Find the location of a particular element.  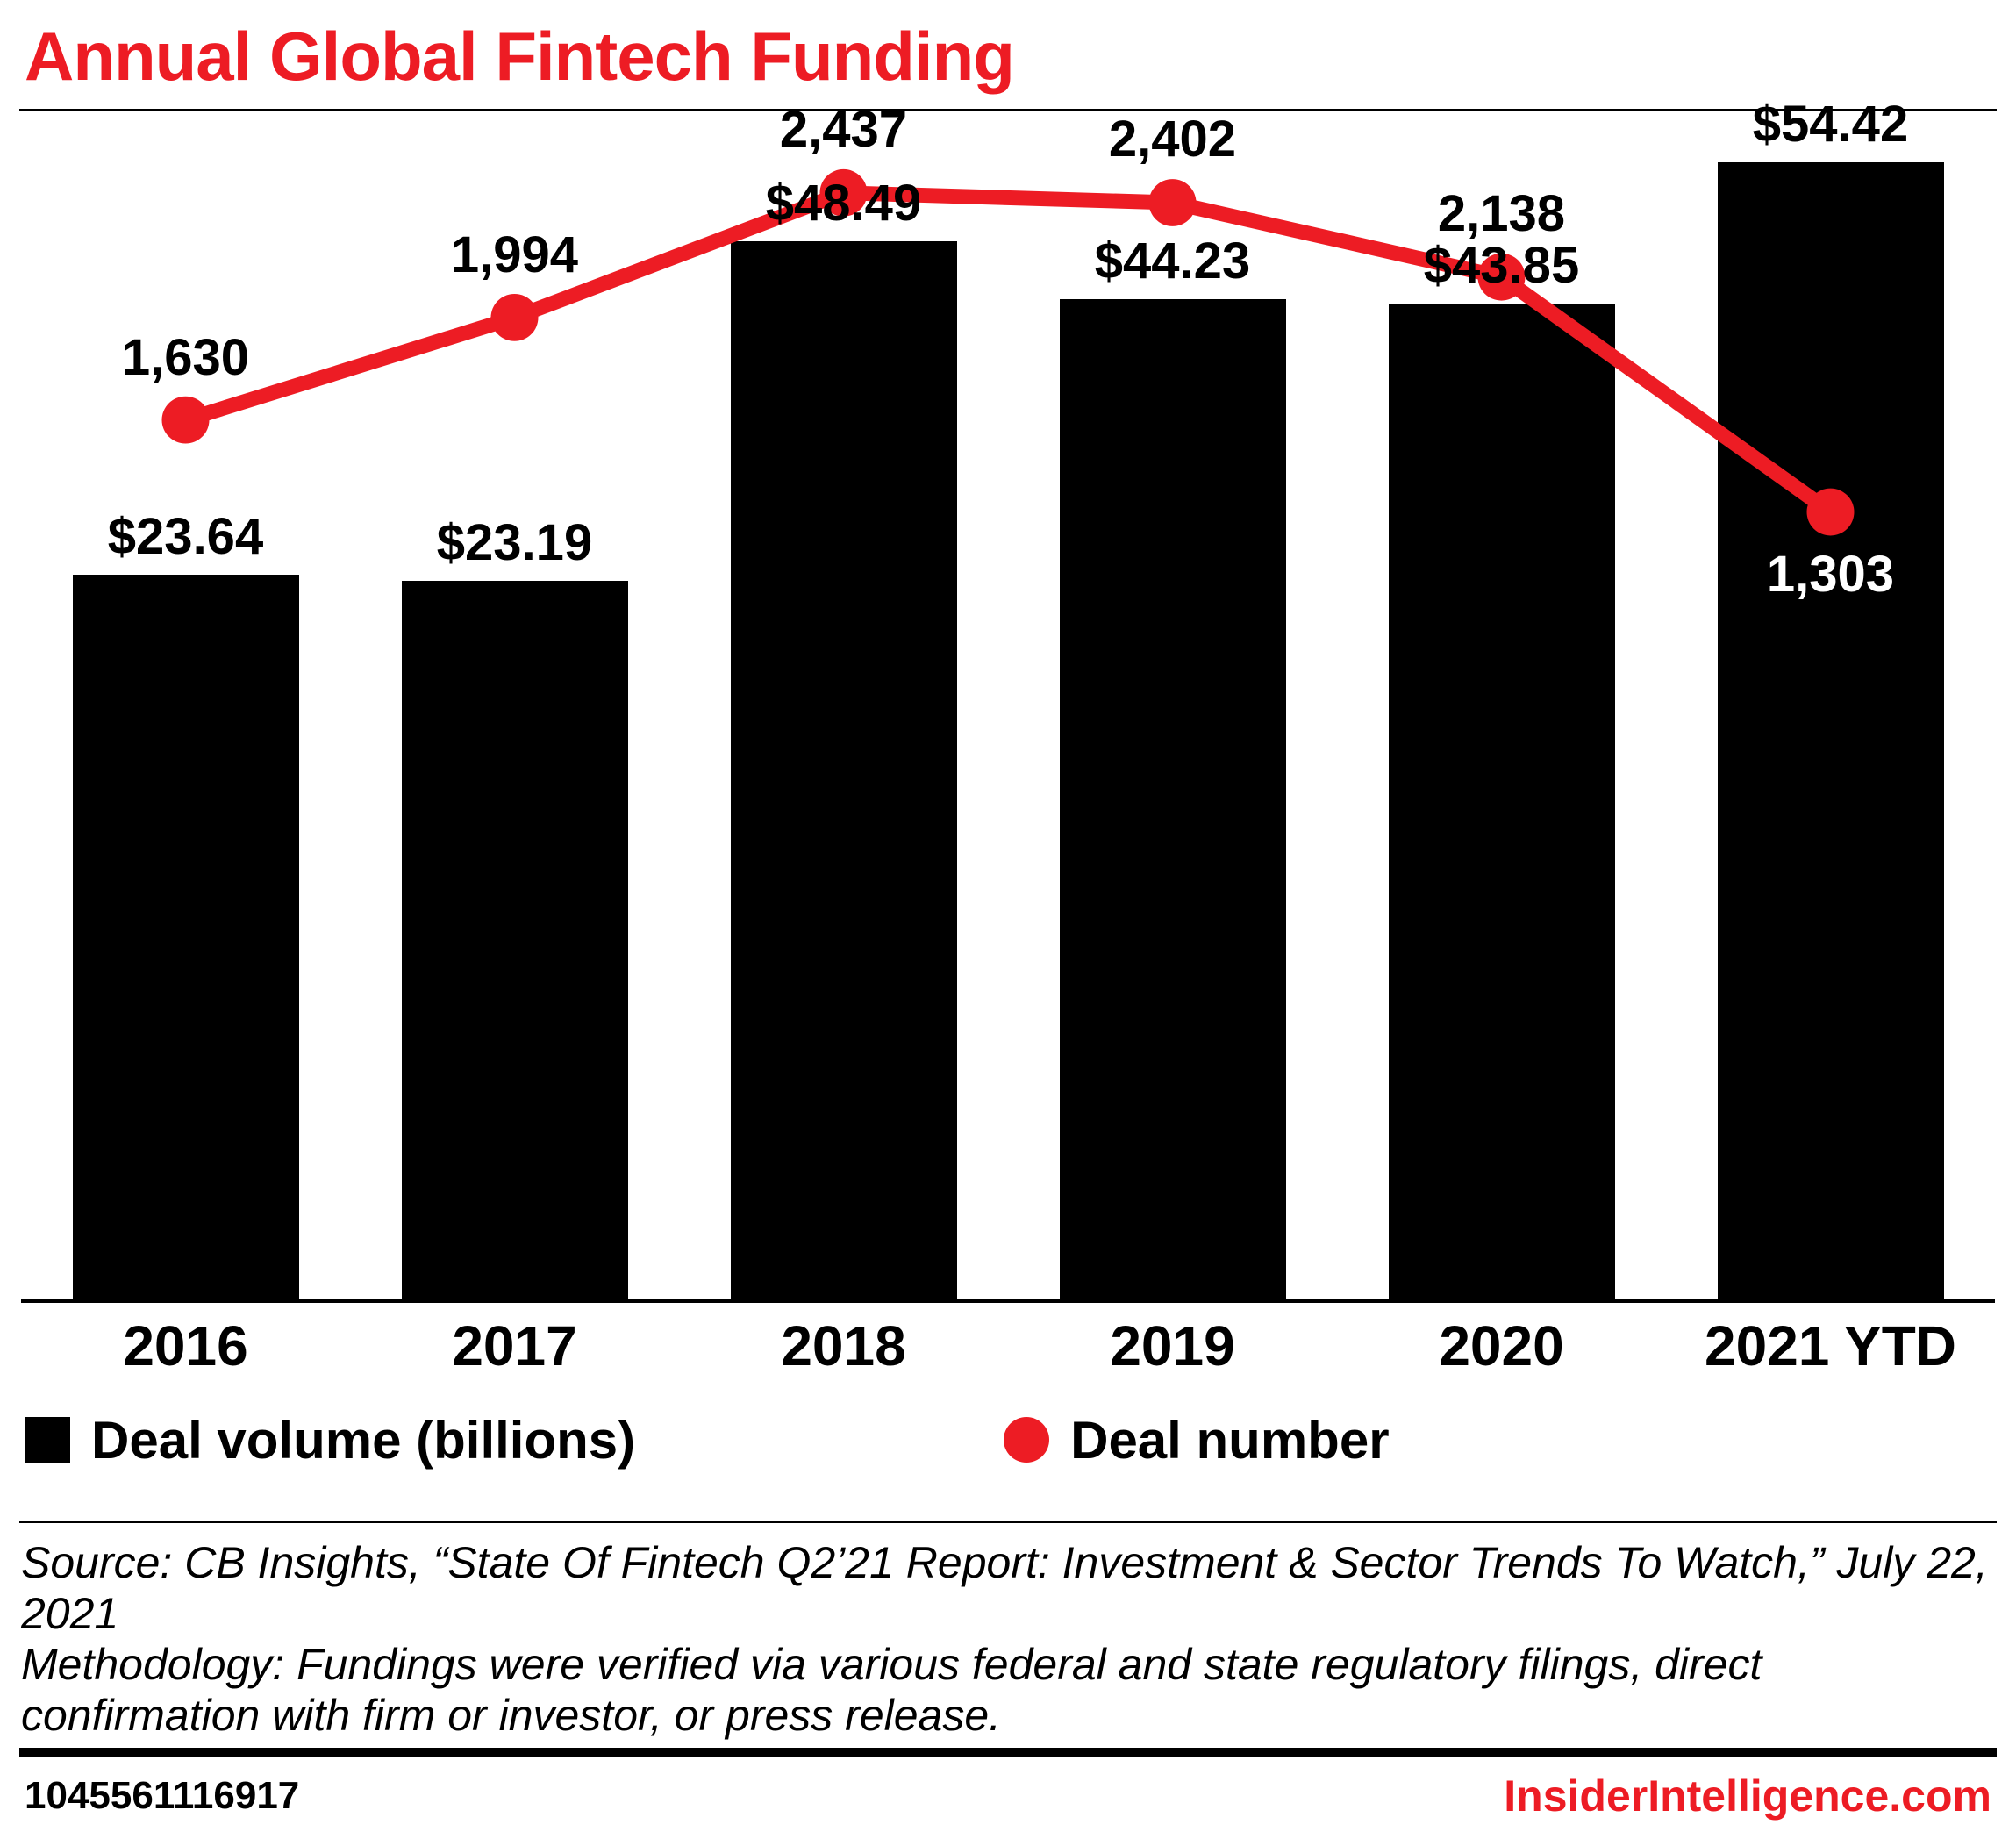

legend-label-deal-volume: Deal volume (billions) is located at coordinates (363, 1440).